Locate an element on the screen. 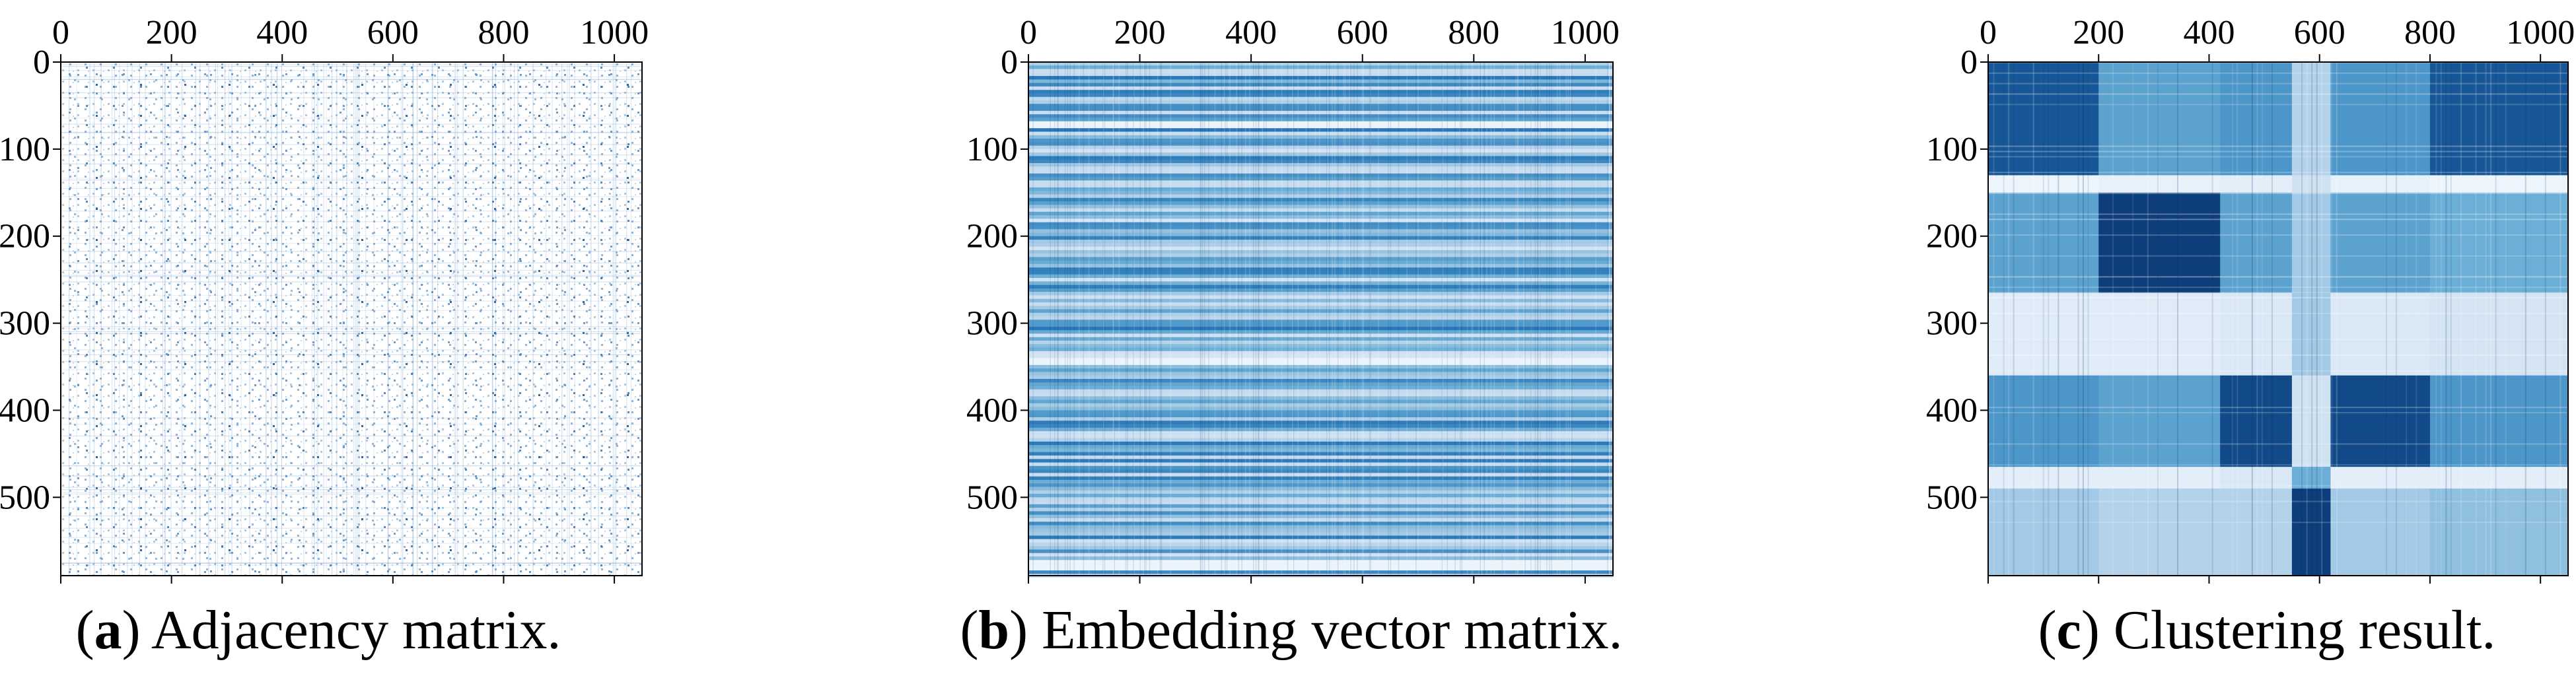 The height and width of the screenshot is (676, 2576). y-tick-label: 200 is located at coordinates (992, 236).